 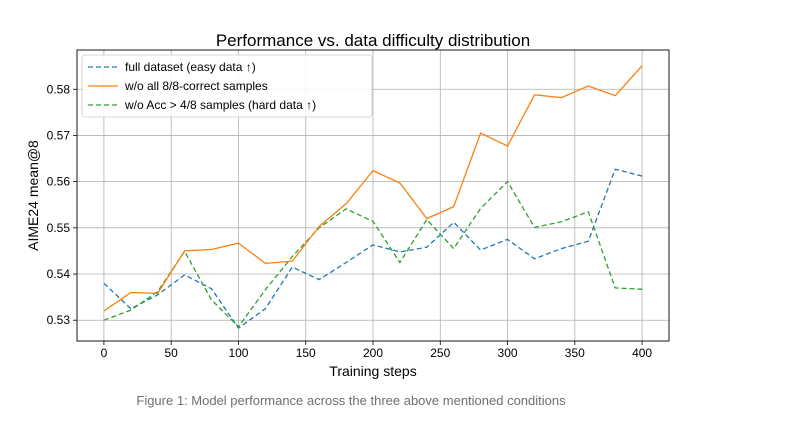 I want to click on x-ticks: 0 50 100 150 200 250 300 350 400, so click(x=376, y=350).